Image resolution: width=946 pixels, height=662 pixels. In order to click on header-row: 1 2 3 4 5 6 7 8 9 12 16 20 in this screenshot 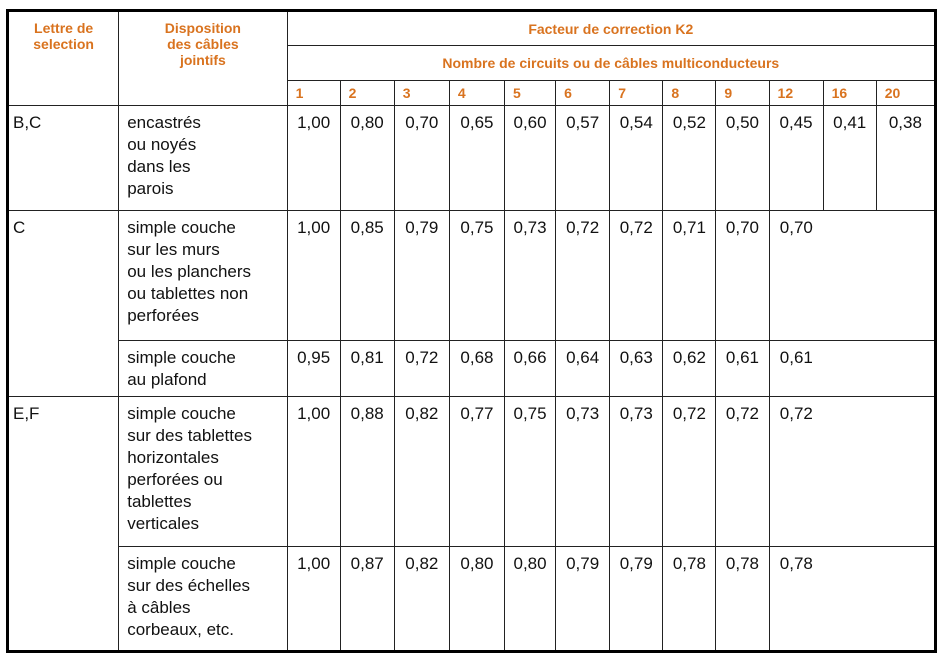, I will do `click(472, 93)`.